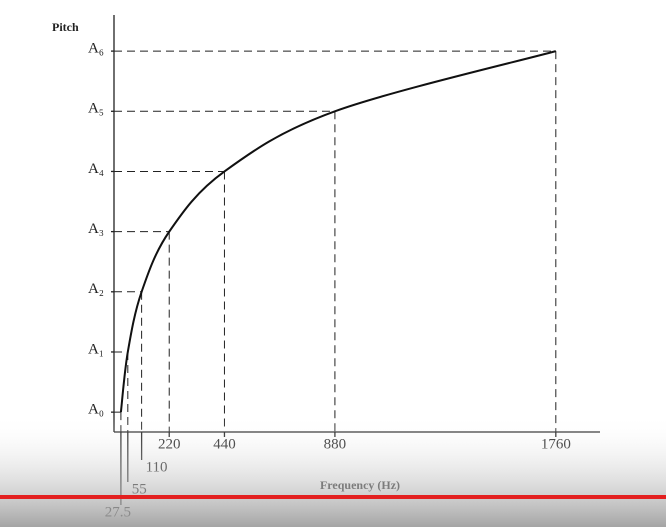 This screenshot has width=666, height=527. I want to click on y-tick-label: A₁, so click(96, 349).